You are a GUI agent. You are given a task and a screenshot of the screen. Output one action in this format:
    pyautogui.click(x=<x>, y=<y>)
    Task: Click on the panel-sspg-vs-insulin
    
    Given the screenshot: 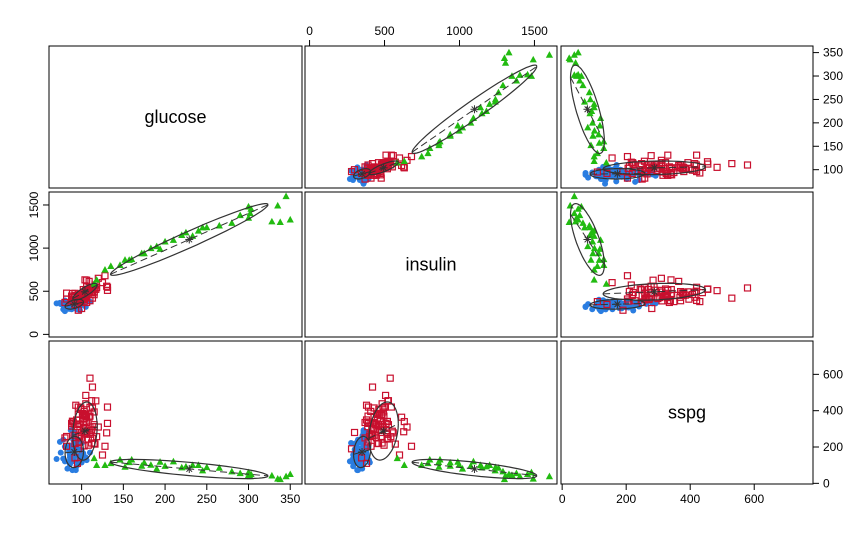 What is the action you would take?
    pyautogui.click(x=687, y=264)
    